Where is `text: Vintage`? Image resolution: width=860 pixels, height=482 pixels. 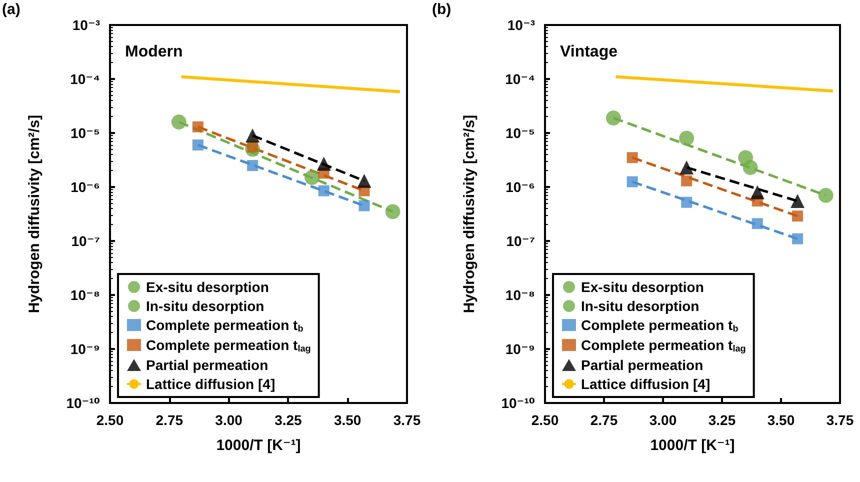
text: Vintage is located at coordinates (589, 52).